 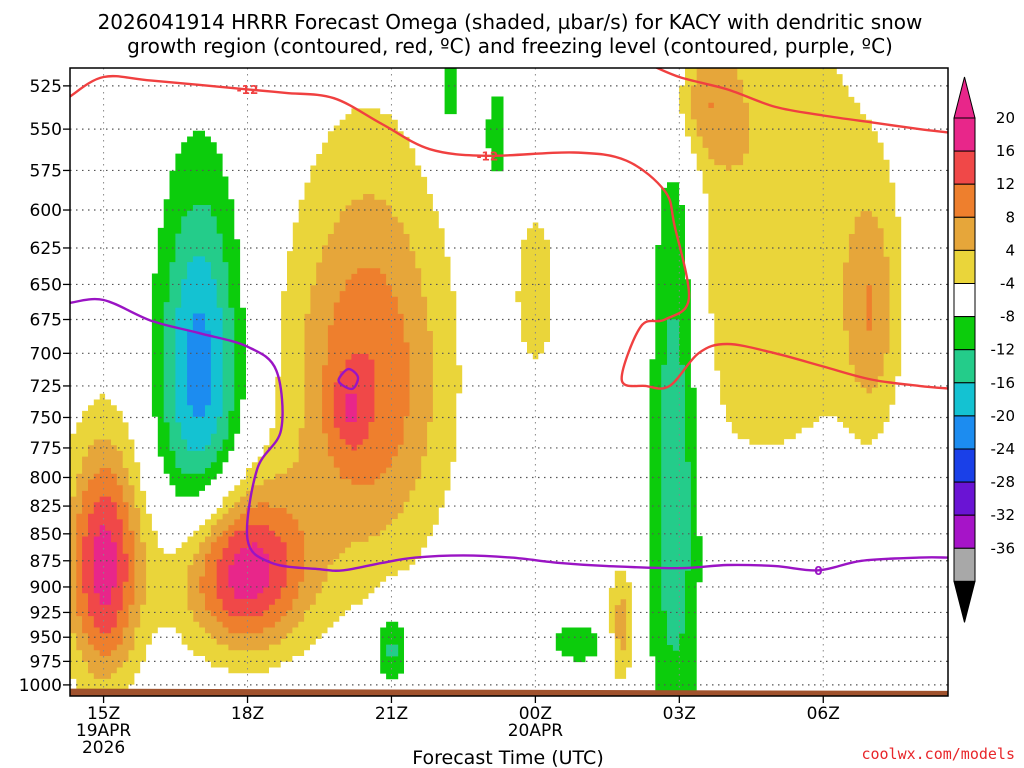 What do you see at coordinates (1007, 284) in the screenshot?
I see `colorbar-label--4: -4` at bounding box center [1007, 284].